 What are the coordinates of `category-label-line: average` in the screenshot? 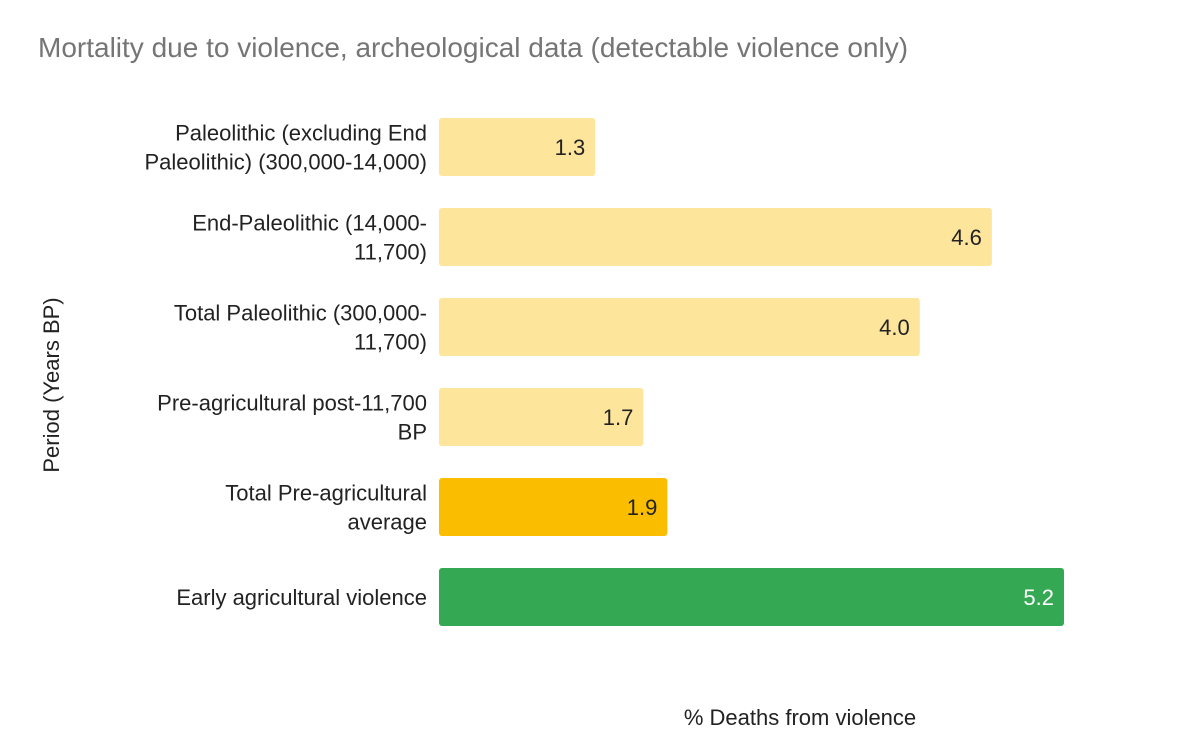 It's located at (387, 522).